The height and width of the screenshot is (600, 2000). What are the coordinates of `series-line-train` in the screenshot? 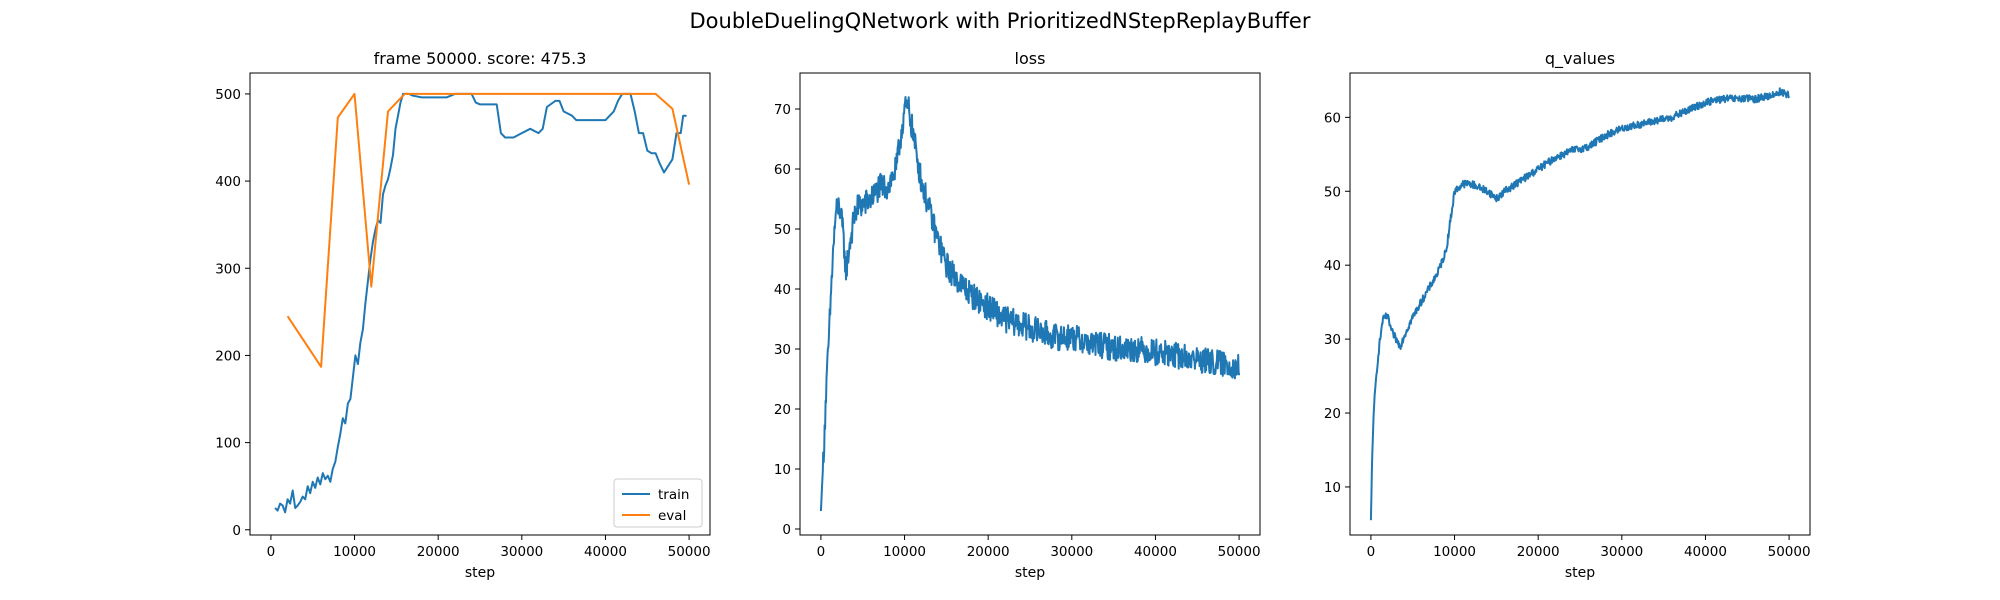 It's located at (480, 303).